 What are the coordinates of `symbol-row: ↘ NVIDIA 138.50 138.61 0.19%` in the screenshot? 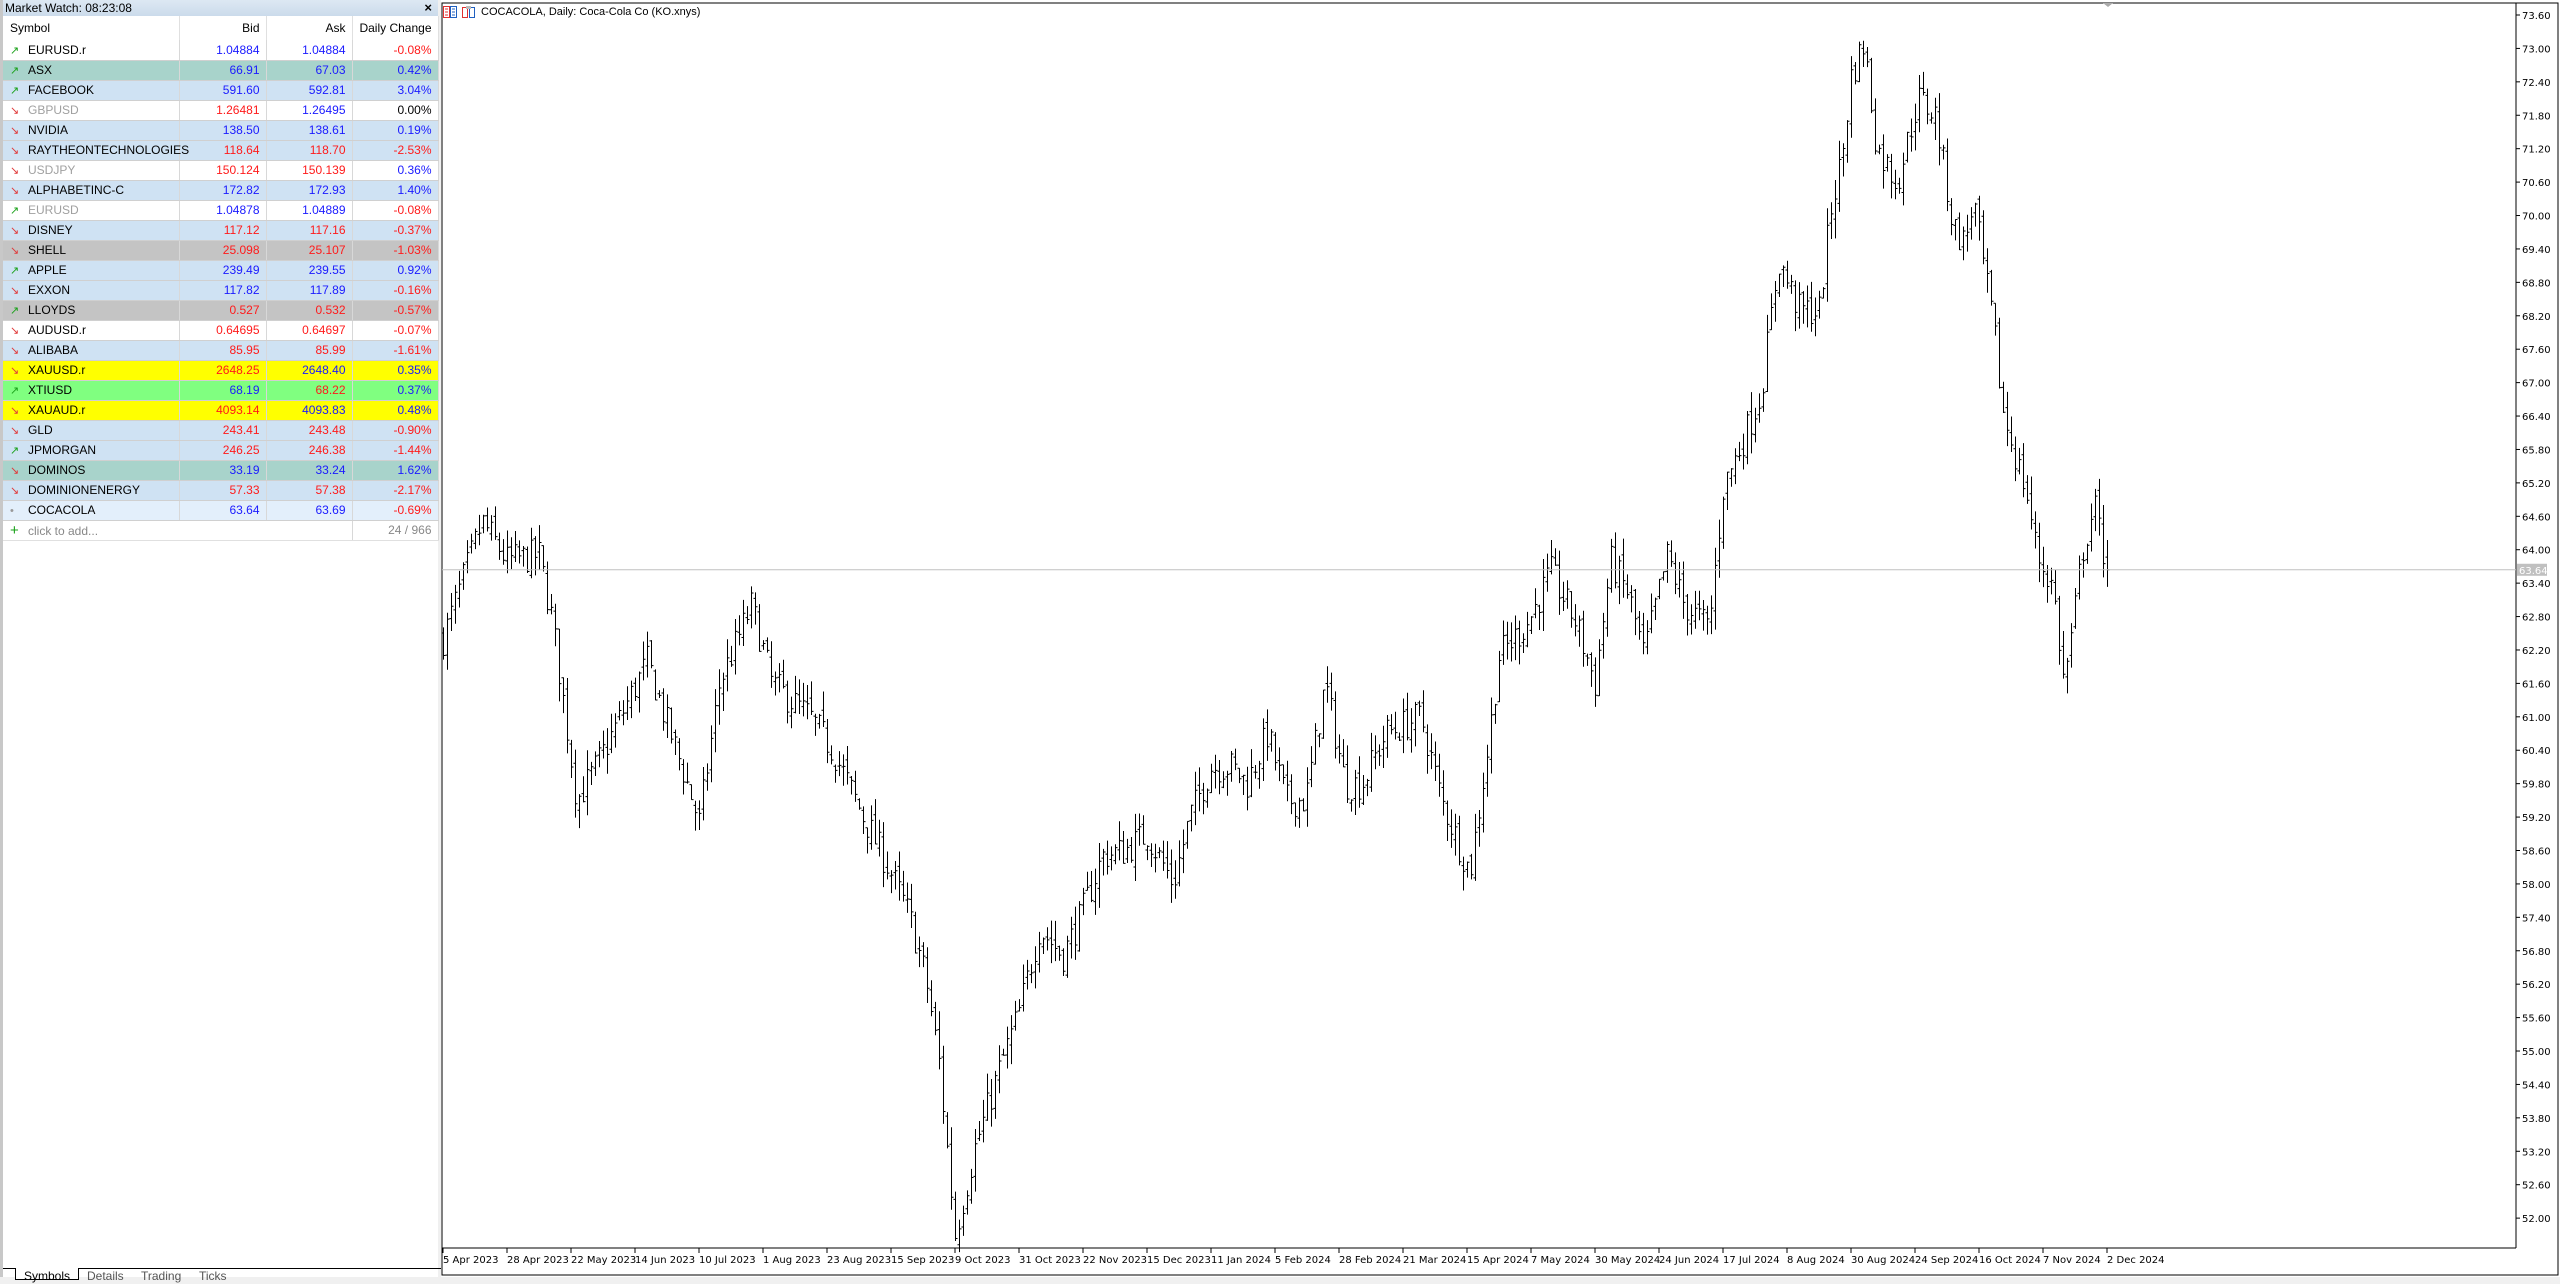 It's located at (221, 130).